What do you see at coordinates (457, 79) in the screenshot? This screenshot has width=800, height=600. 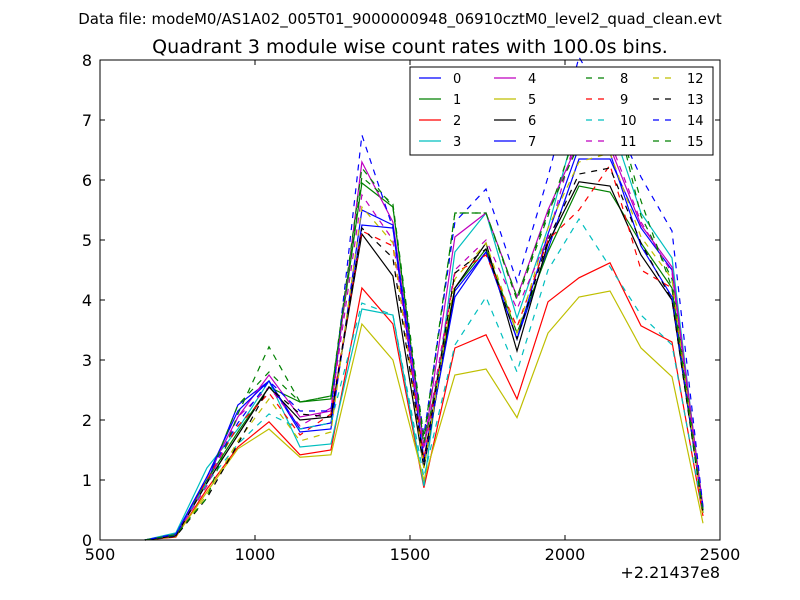 I see `legend-label-0: 0` at bounding box center [457, 79].